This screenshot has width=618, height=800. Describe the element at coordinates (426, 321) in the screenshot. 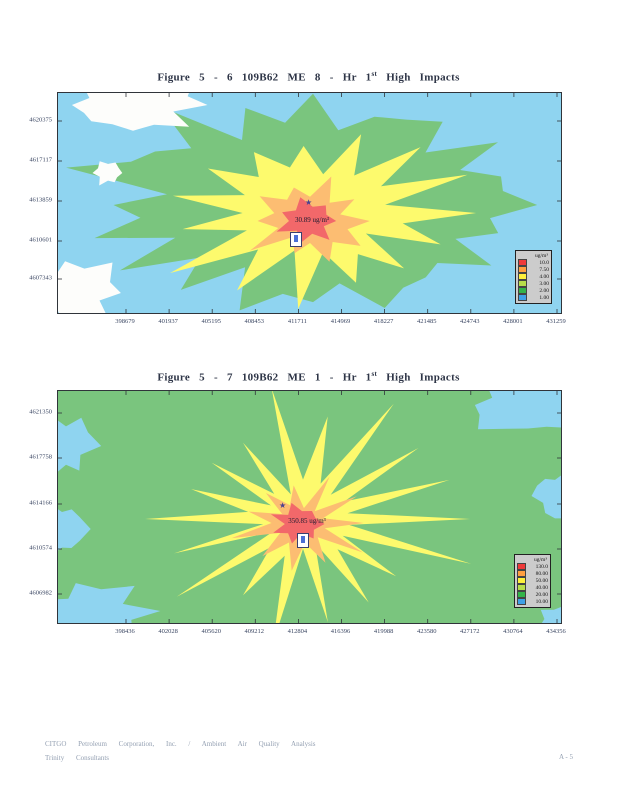

I see `x-tick-label: 421485` at that location.